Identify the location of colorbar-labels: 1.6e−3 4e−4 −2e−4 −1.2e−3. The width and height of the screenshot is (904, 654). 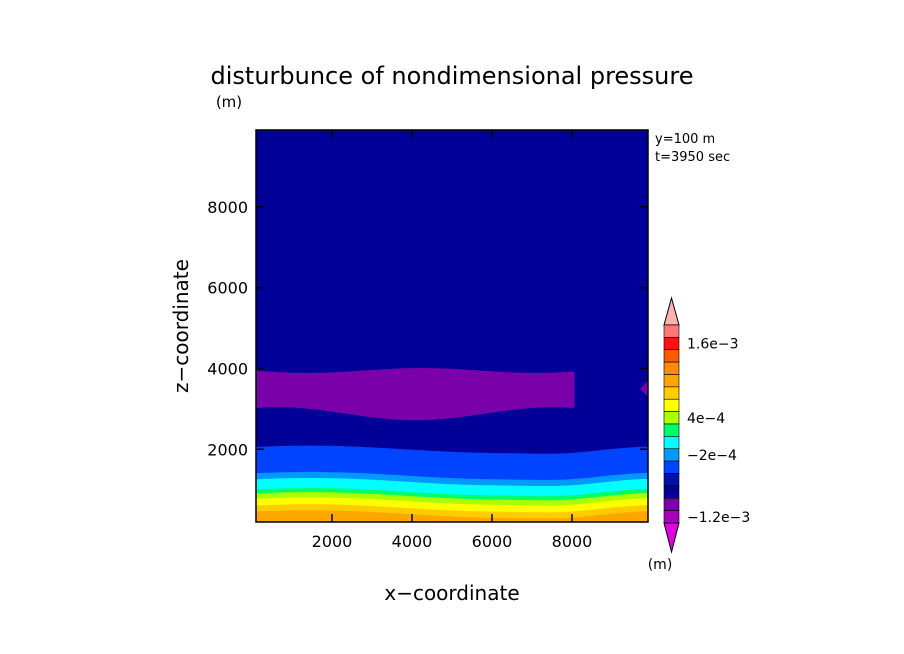
(718, 431).